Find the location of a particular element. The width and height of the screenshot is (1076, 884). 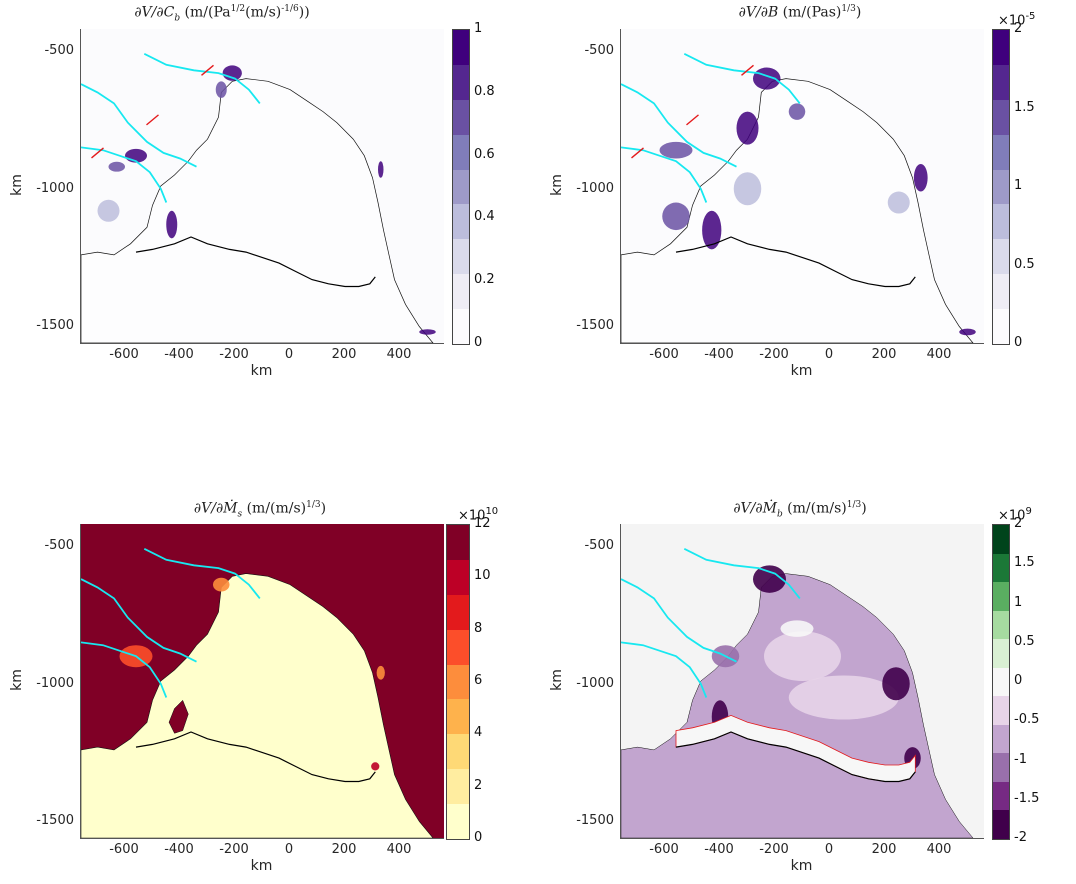

colorbar-tick-label: 2 is located at coordinates (1018, 28).